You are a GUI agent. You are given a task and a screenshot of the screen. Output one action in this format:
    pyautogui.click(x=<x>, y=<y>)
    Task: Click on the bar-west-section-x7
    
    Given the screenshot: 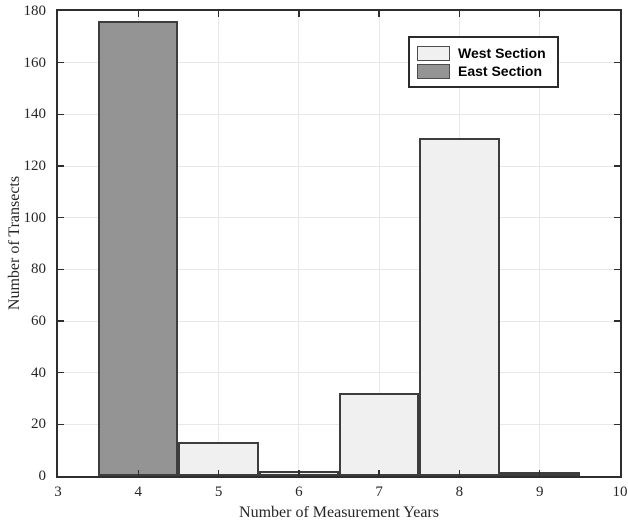 What is the action you would take?
    pyautogui.click(x=379, y=434)
    